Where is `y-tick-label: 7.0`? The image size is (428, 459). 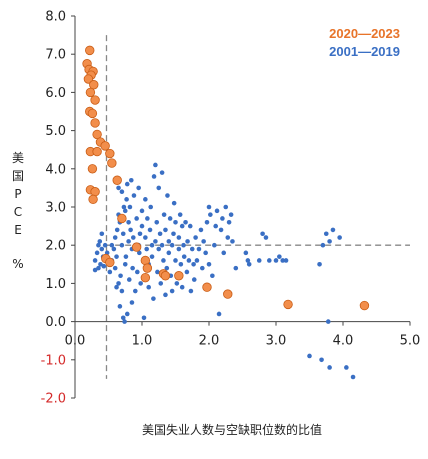
y-tick-label: 7.0 is located at coordinates (55, 55).